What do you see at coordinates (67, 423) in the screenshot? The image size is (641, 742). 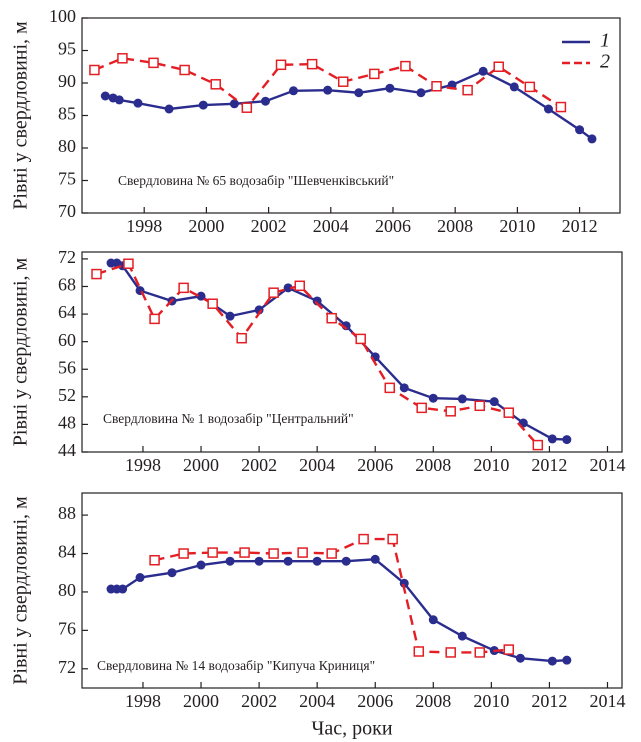 I see `y-tick-label: 48` at bounding box center [67, 423].